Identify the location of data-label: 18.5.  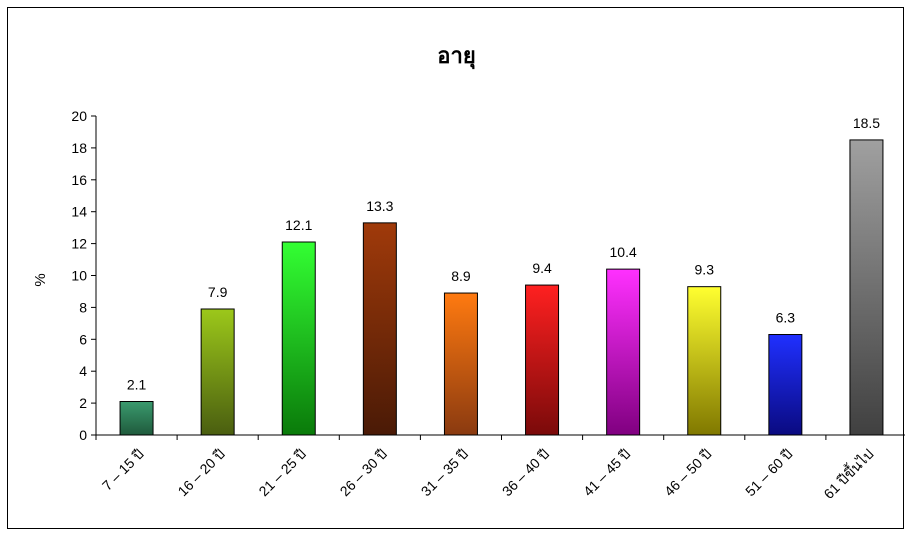
(866, 123).